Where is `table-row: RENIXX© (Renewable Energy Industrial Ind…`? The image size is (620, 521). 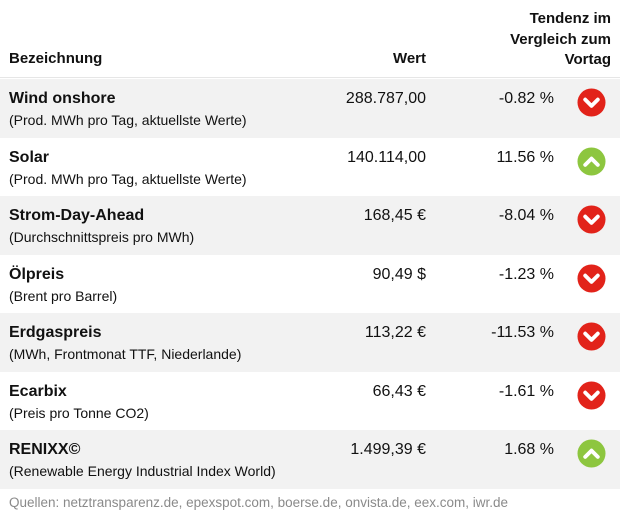 table-row: RENIXX© (Renewable Energy Industrial Ind… is located at coordinates (310, 459).